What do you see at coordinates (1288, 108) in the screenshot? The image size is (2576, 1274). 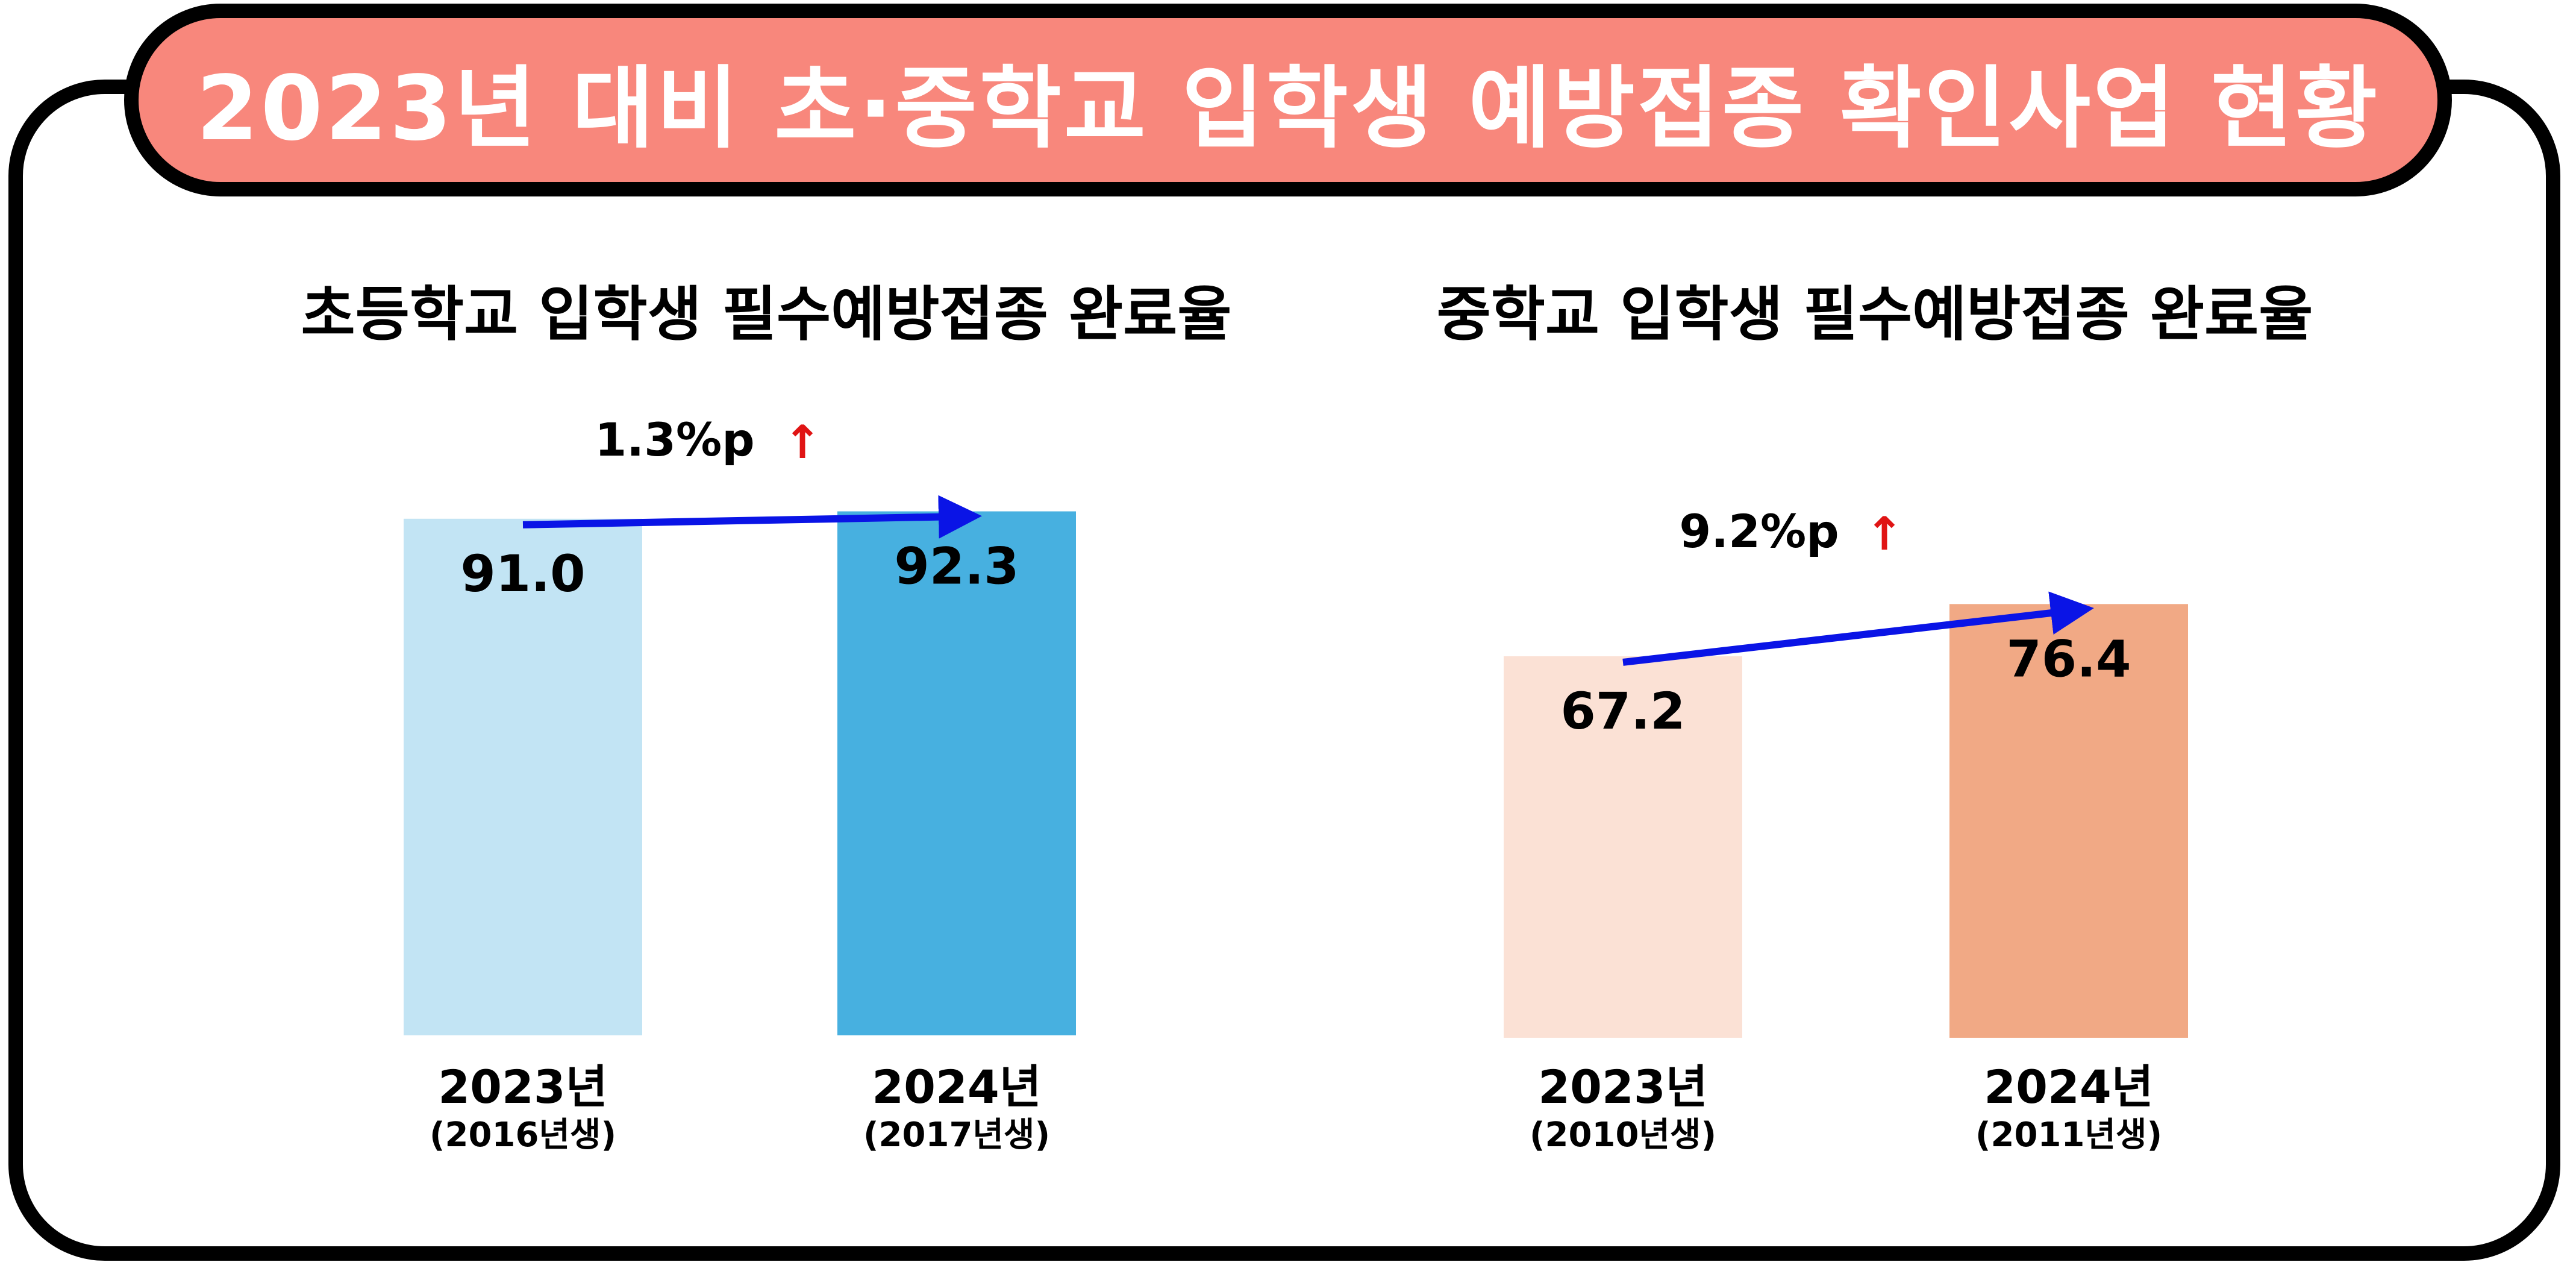 I see `page-title: 2023년 대비 초·중학교 입학생 예방접종 확인사업 현황` at bounding box center [1288, 108].